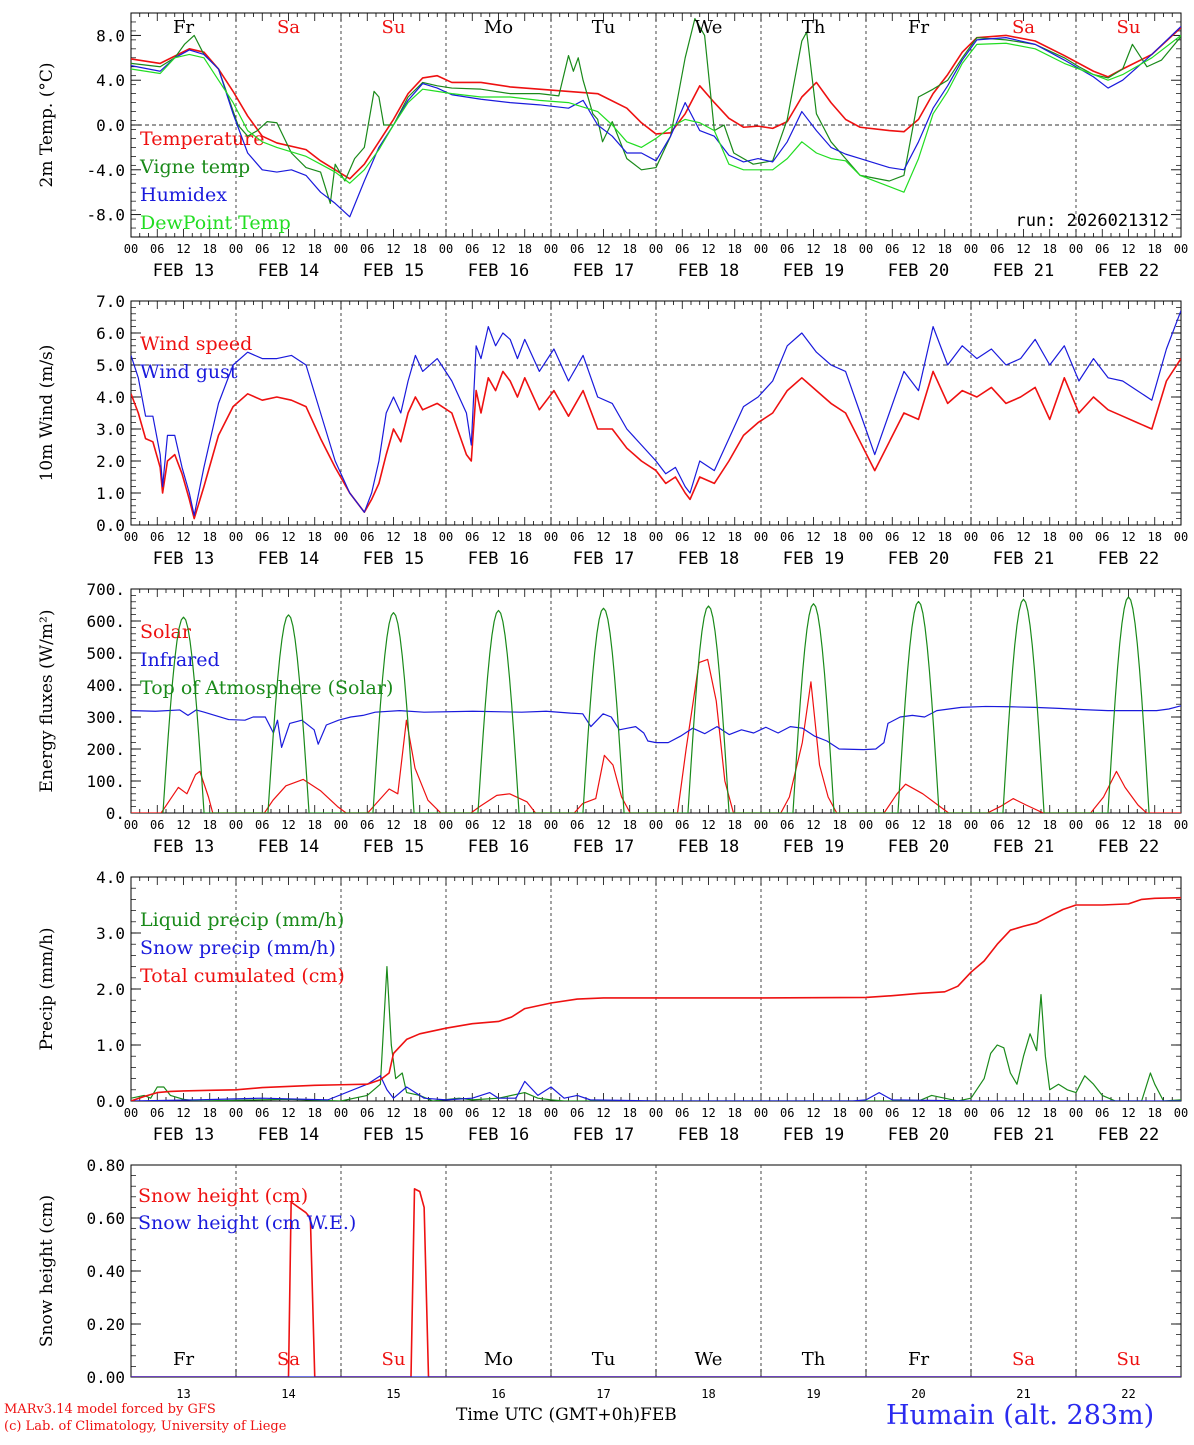  Describe the element at coordinates (393, 1394) in the screenshot. I see `day-number-label: 15` at that location.